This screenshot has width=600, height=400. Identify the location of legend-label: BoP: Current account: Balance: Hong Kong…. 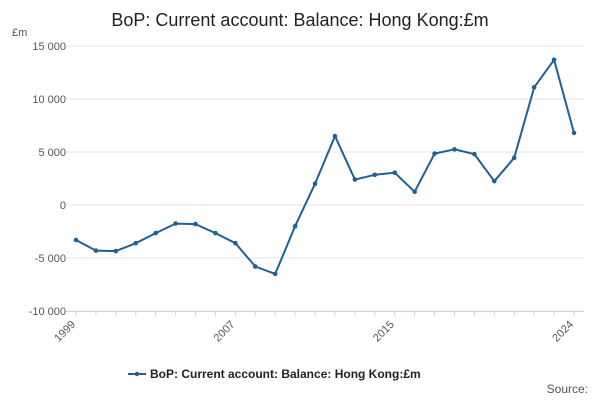
(285, 374).